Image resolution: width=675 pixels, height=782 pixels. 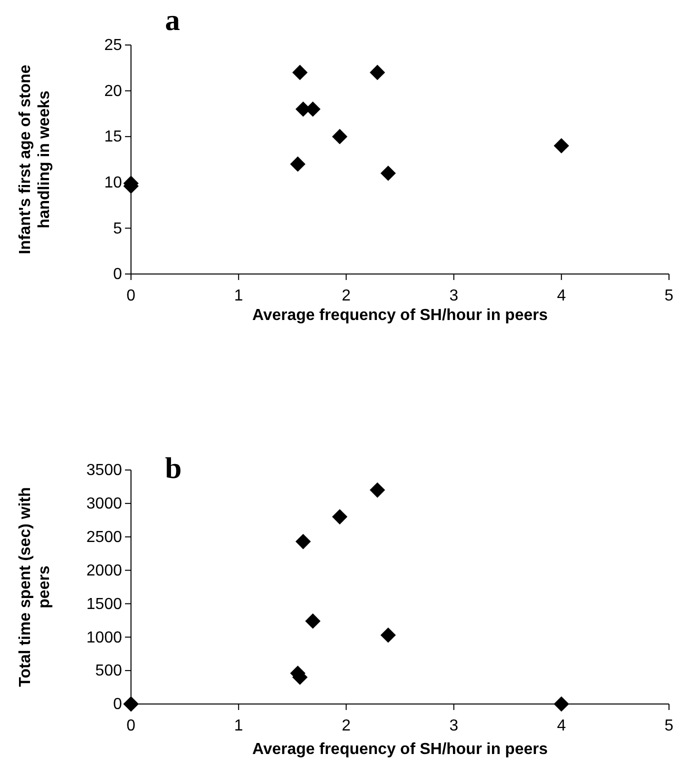 What do you see at coordinates (35, 159) in the screenshot?
I see `y-axis-title: Infant's first age of stone handling in weeks` at bounding box center [35, 159].